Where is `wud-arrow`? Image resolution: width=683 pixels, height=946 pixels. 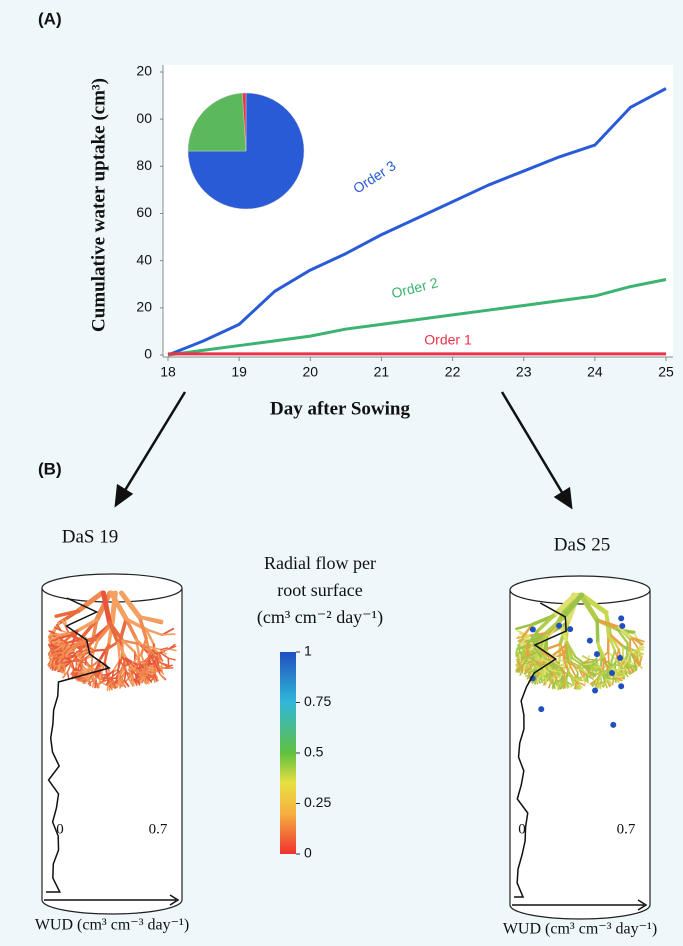 wud-arrow is located at coordinates (174, 900).